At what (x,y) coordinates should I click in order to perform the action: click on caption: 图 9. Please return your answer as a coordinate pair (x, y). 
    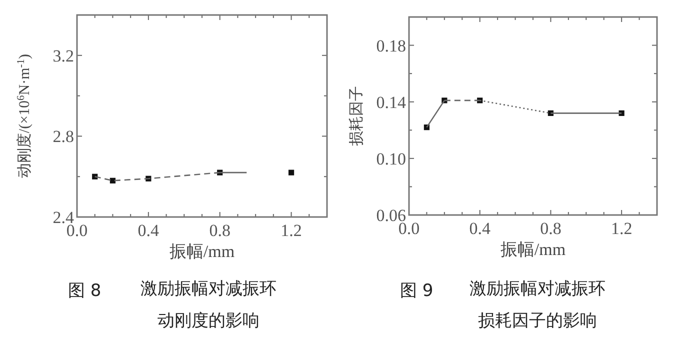
    Looking at the image, I should click on (417, 291).